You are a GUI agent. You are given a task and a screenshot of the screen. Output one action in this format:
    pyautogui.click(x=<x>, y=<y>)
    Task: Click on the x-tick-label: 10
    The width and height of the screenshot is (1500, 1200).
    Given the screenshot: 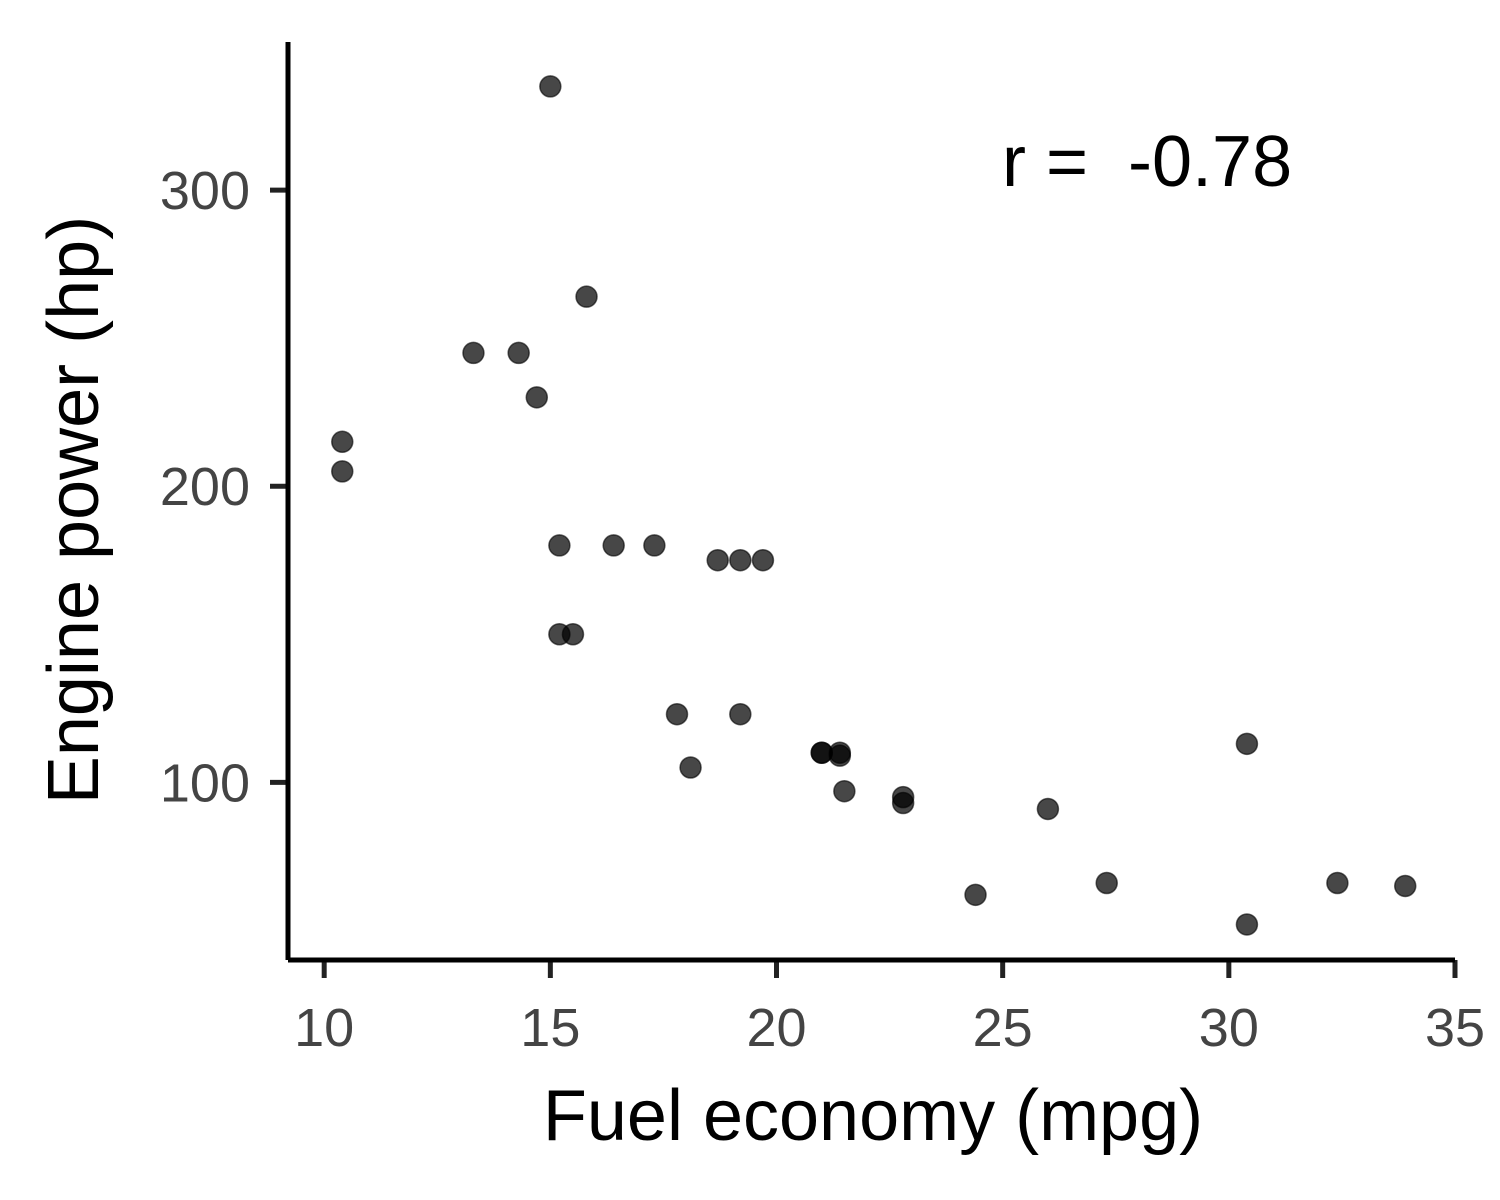 What is the action you would take?
    pyautogui.click(x=324, y=1028)
    